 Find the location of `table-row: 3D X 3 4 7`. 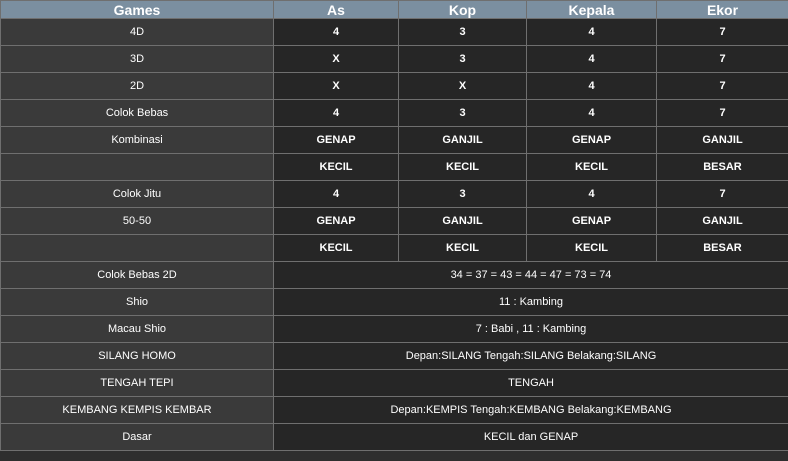

table-row: 3D X 3 4 7 is located at coordinates (394, 59).